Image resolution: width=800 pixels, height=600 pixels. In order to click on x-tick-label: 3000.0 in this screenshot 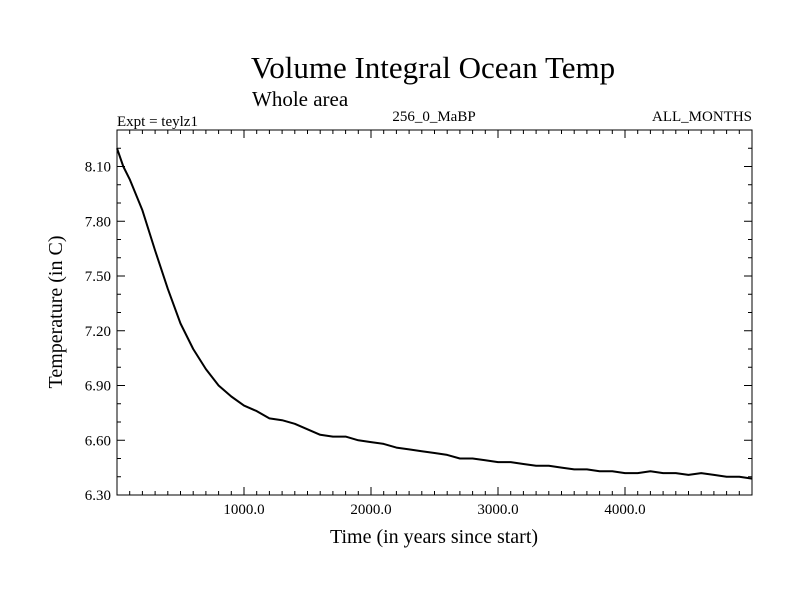, I will do `click(497, 510)`.